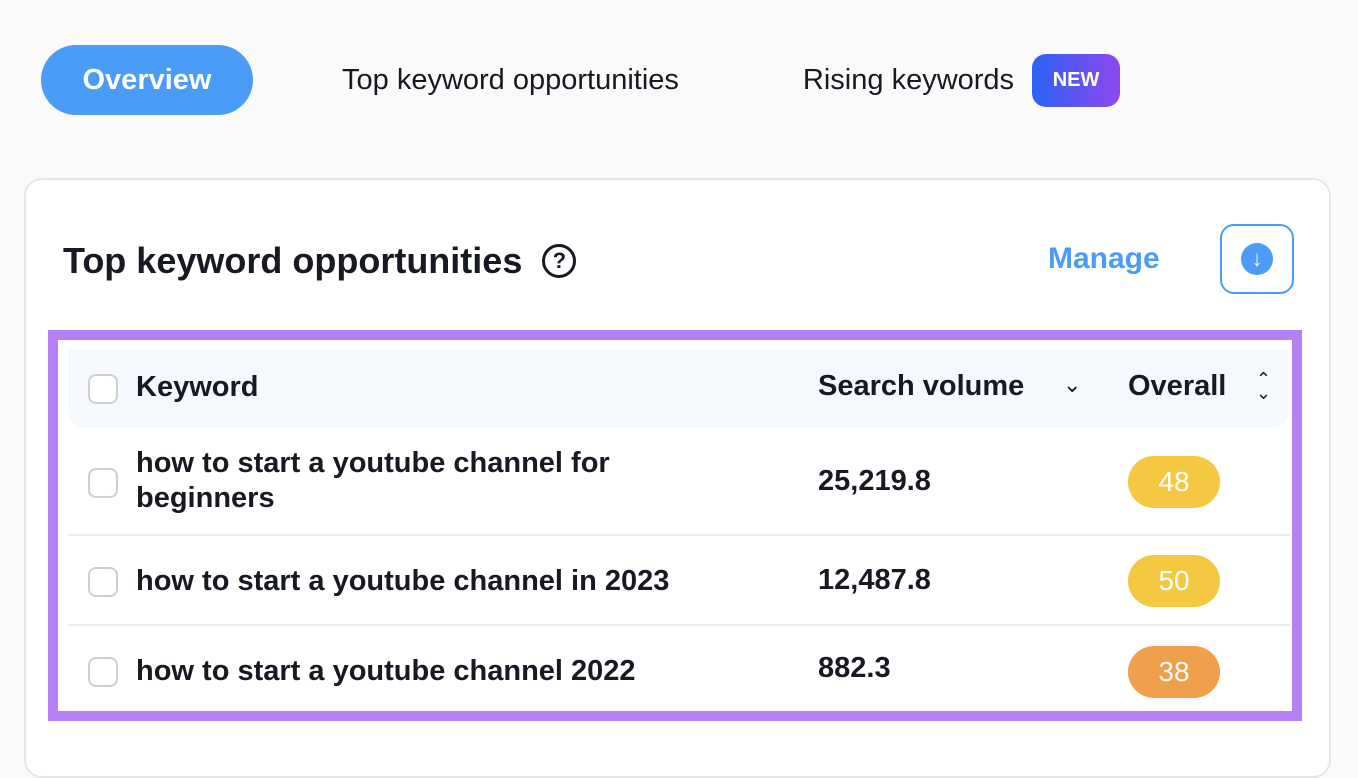 The image size is (1358, 778). I want to click on column-keyword: Keyword, so click(197, 387).